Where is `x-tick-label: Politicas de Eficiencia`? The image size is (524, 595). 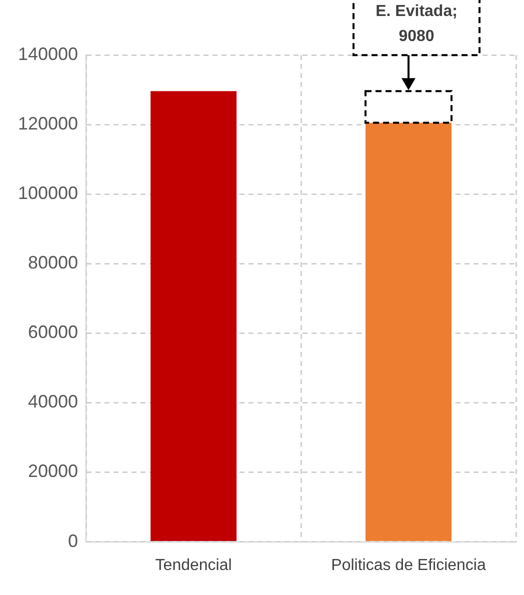
x-tick-label: Politicas de Eficiencia is located at coordinates (408, 565).